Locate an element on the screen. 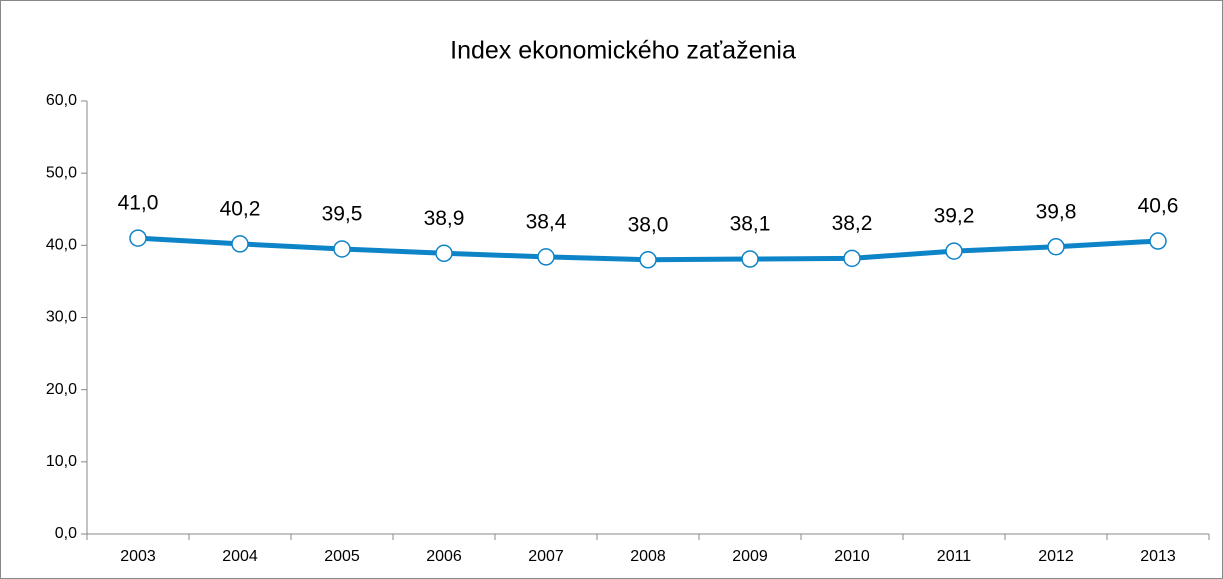 This screenshot has width=1223, height=579. data-label: 38,1 is located at coordinates (750, 224).